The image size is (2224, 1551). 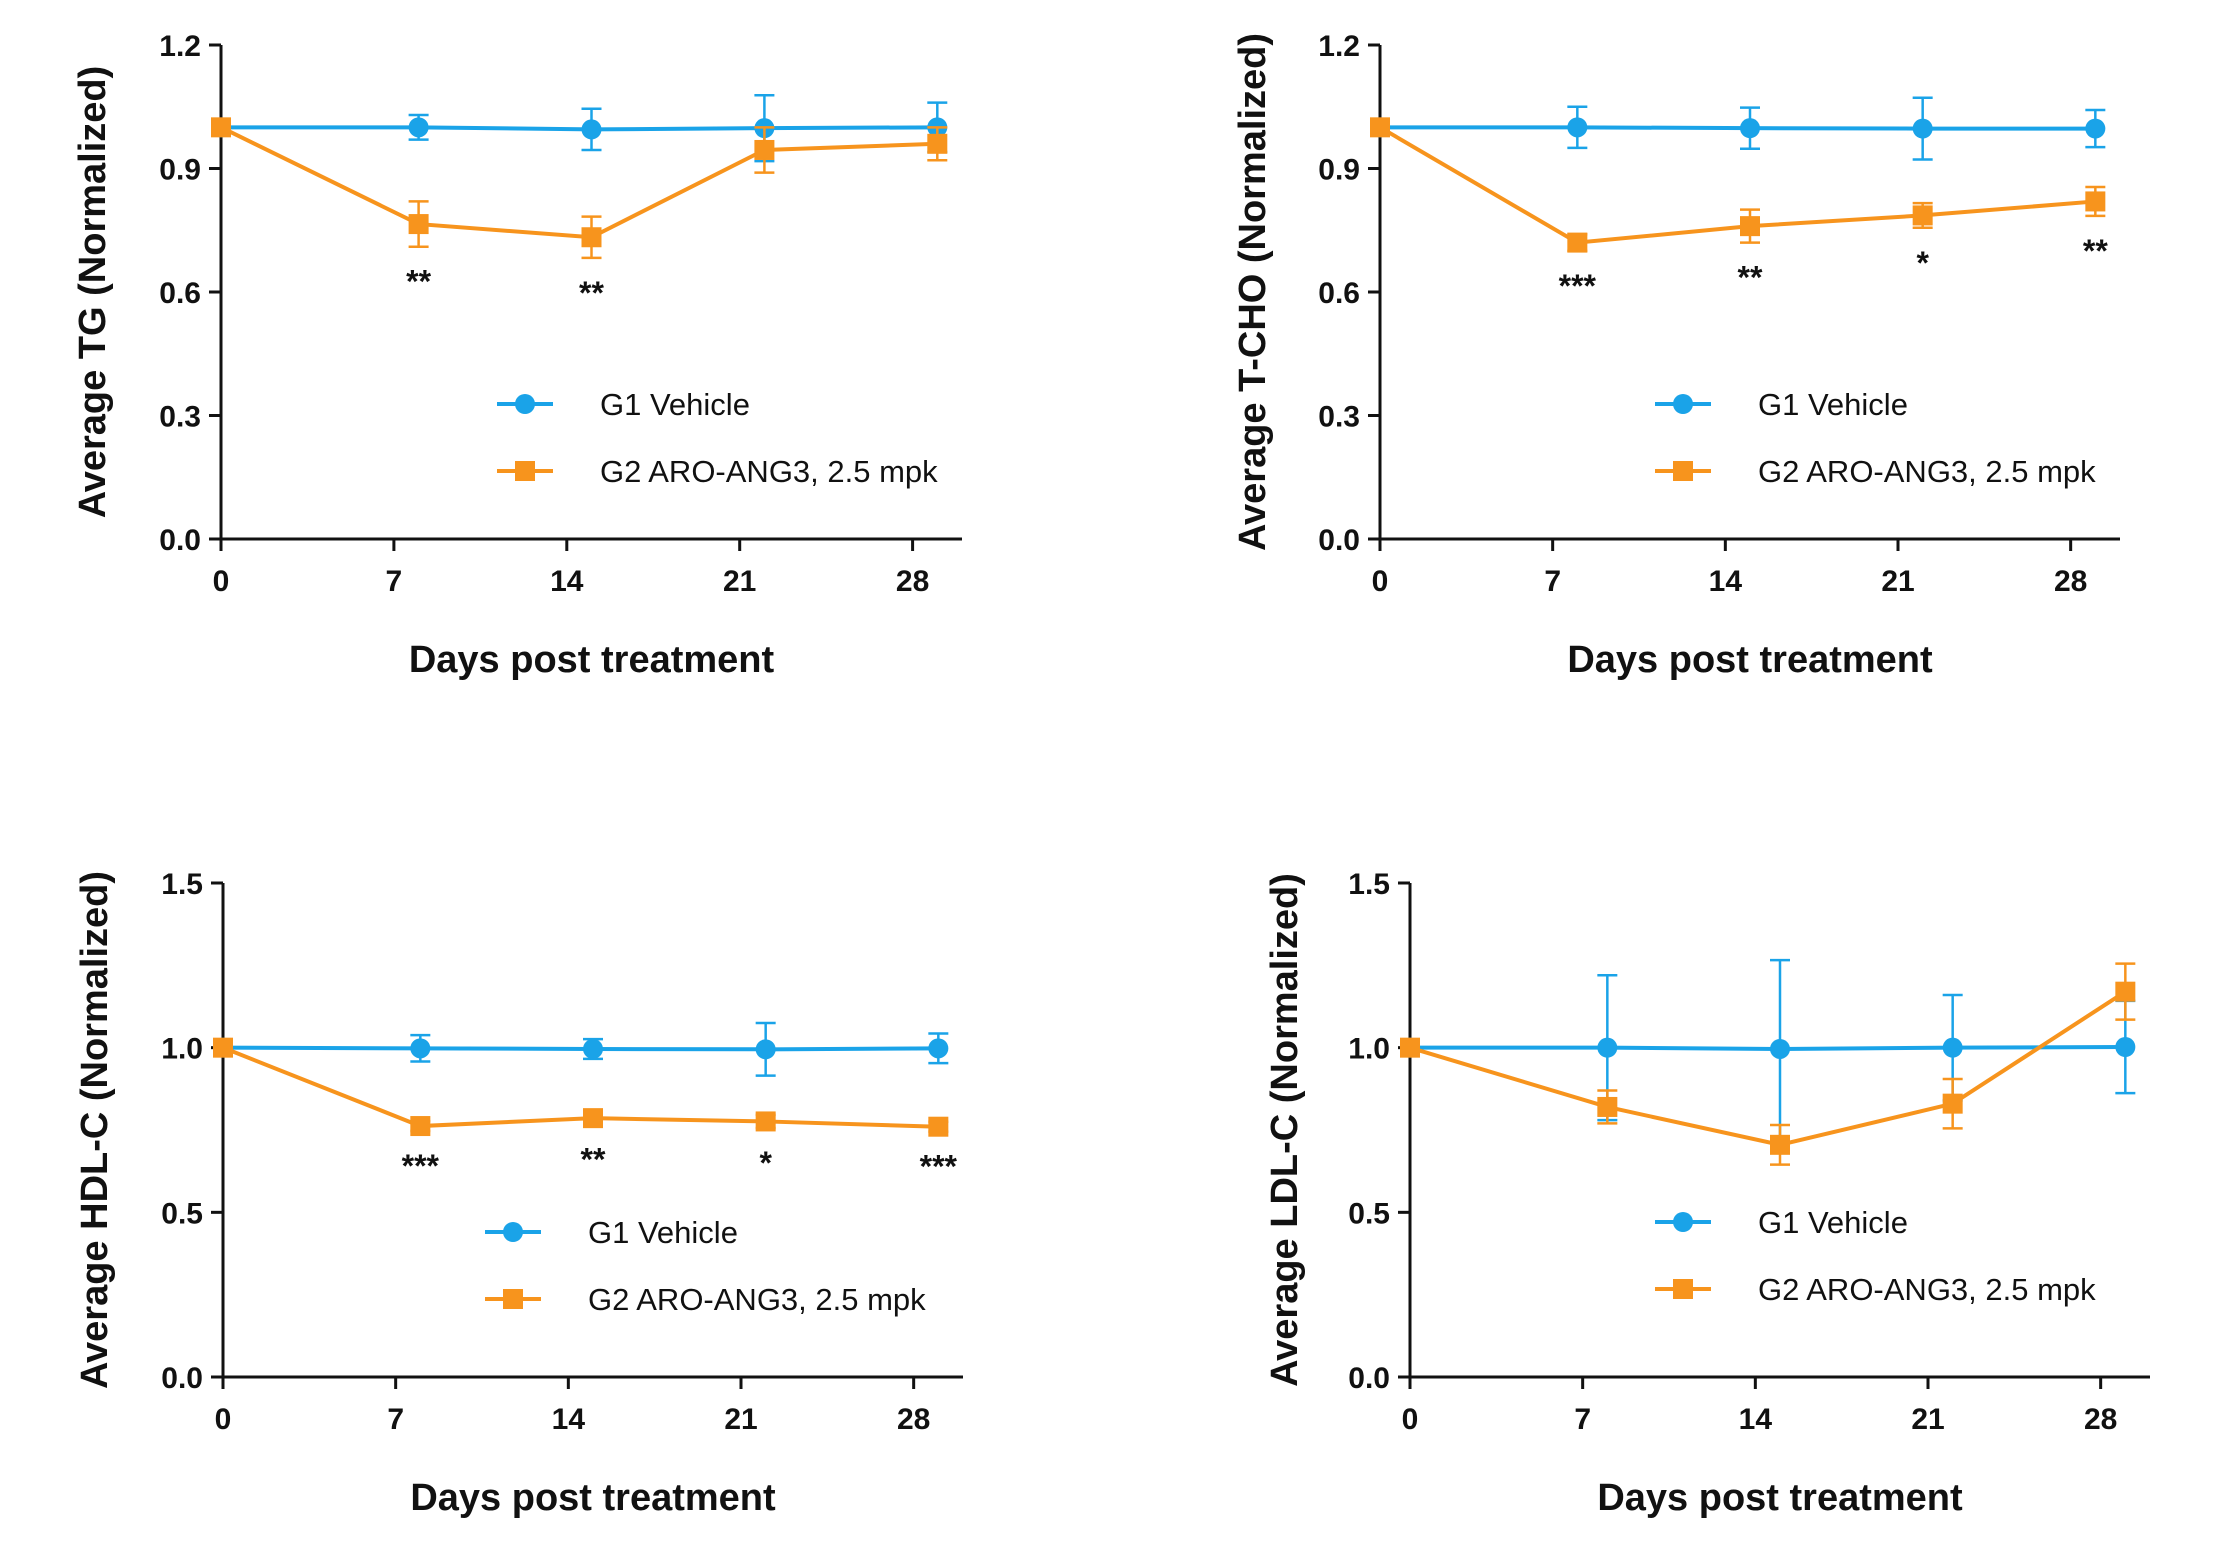 I want to click on significance-label: ***, so click(x=421, y=1166).